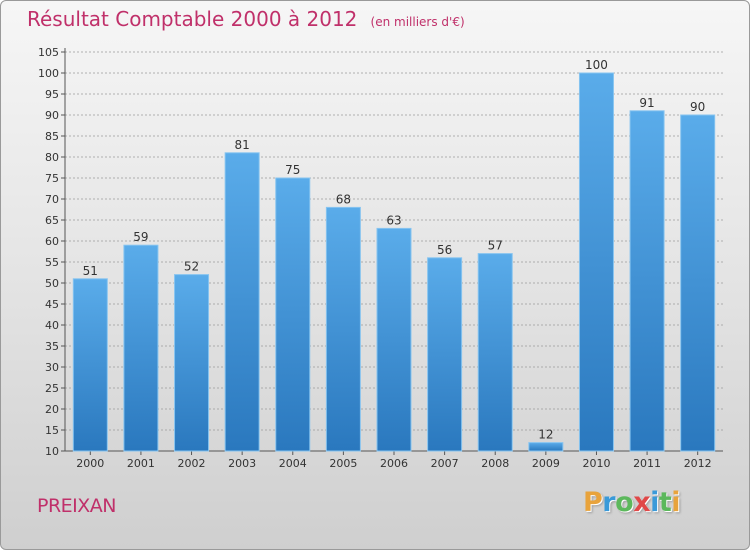  What do you see at coordinates (140, 237) in the screenshot?
I see `data-label: 59` at bounding box center [140, 237].